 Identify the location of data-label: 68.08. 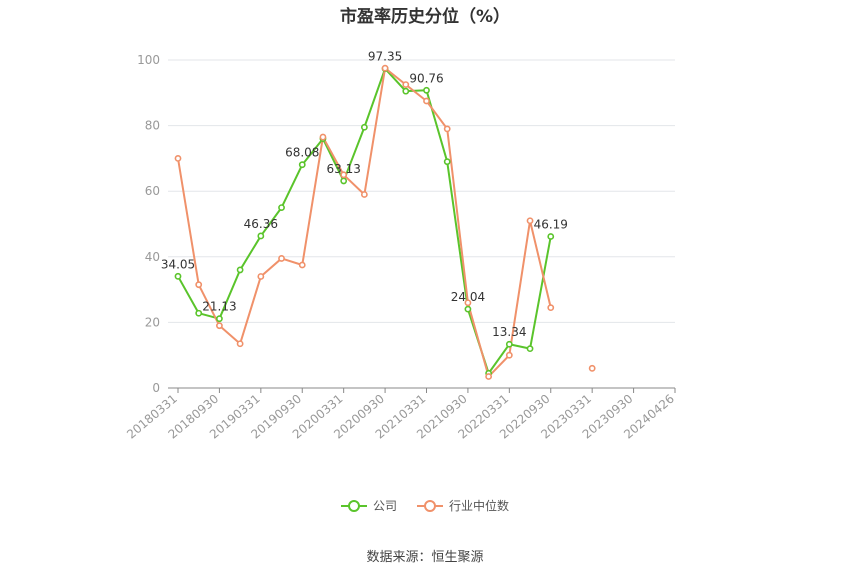
(302, 153).